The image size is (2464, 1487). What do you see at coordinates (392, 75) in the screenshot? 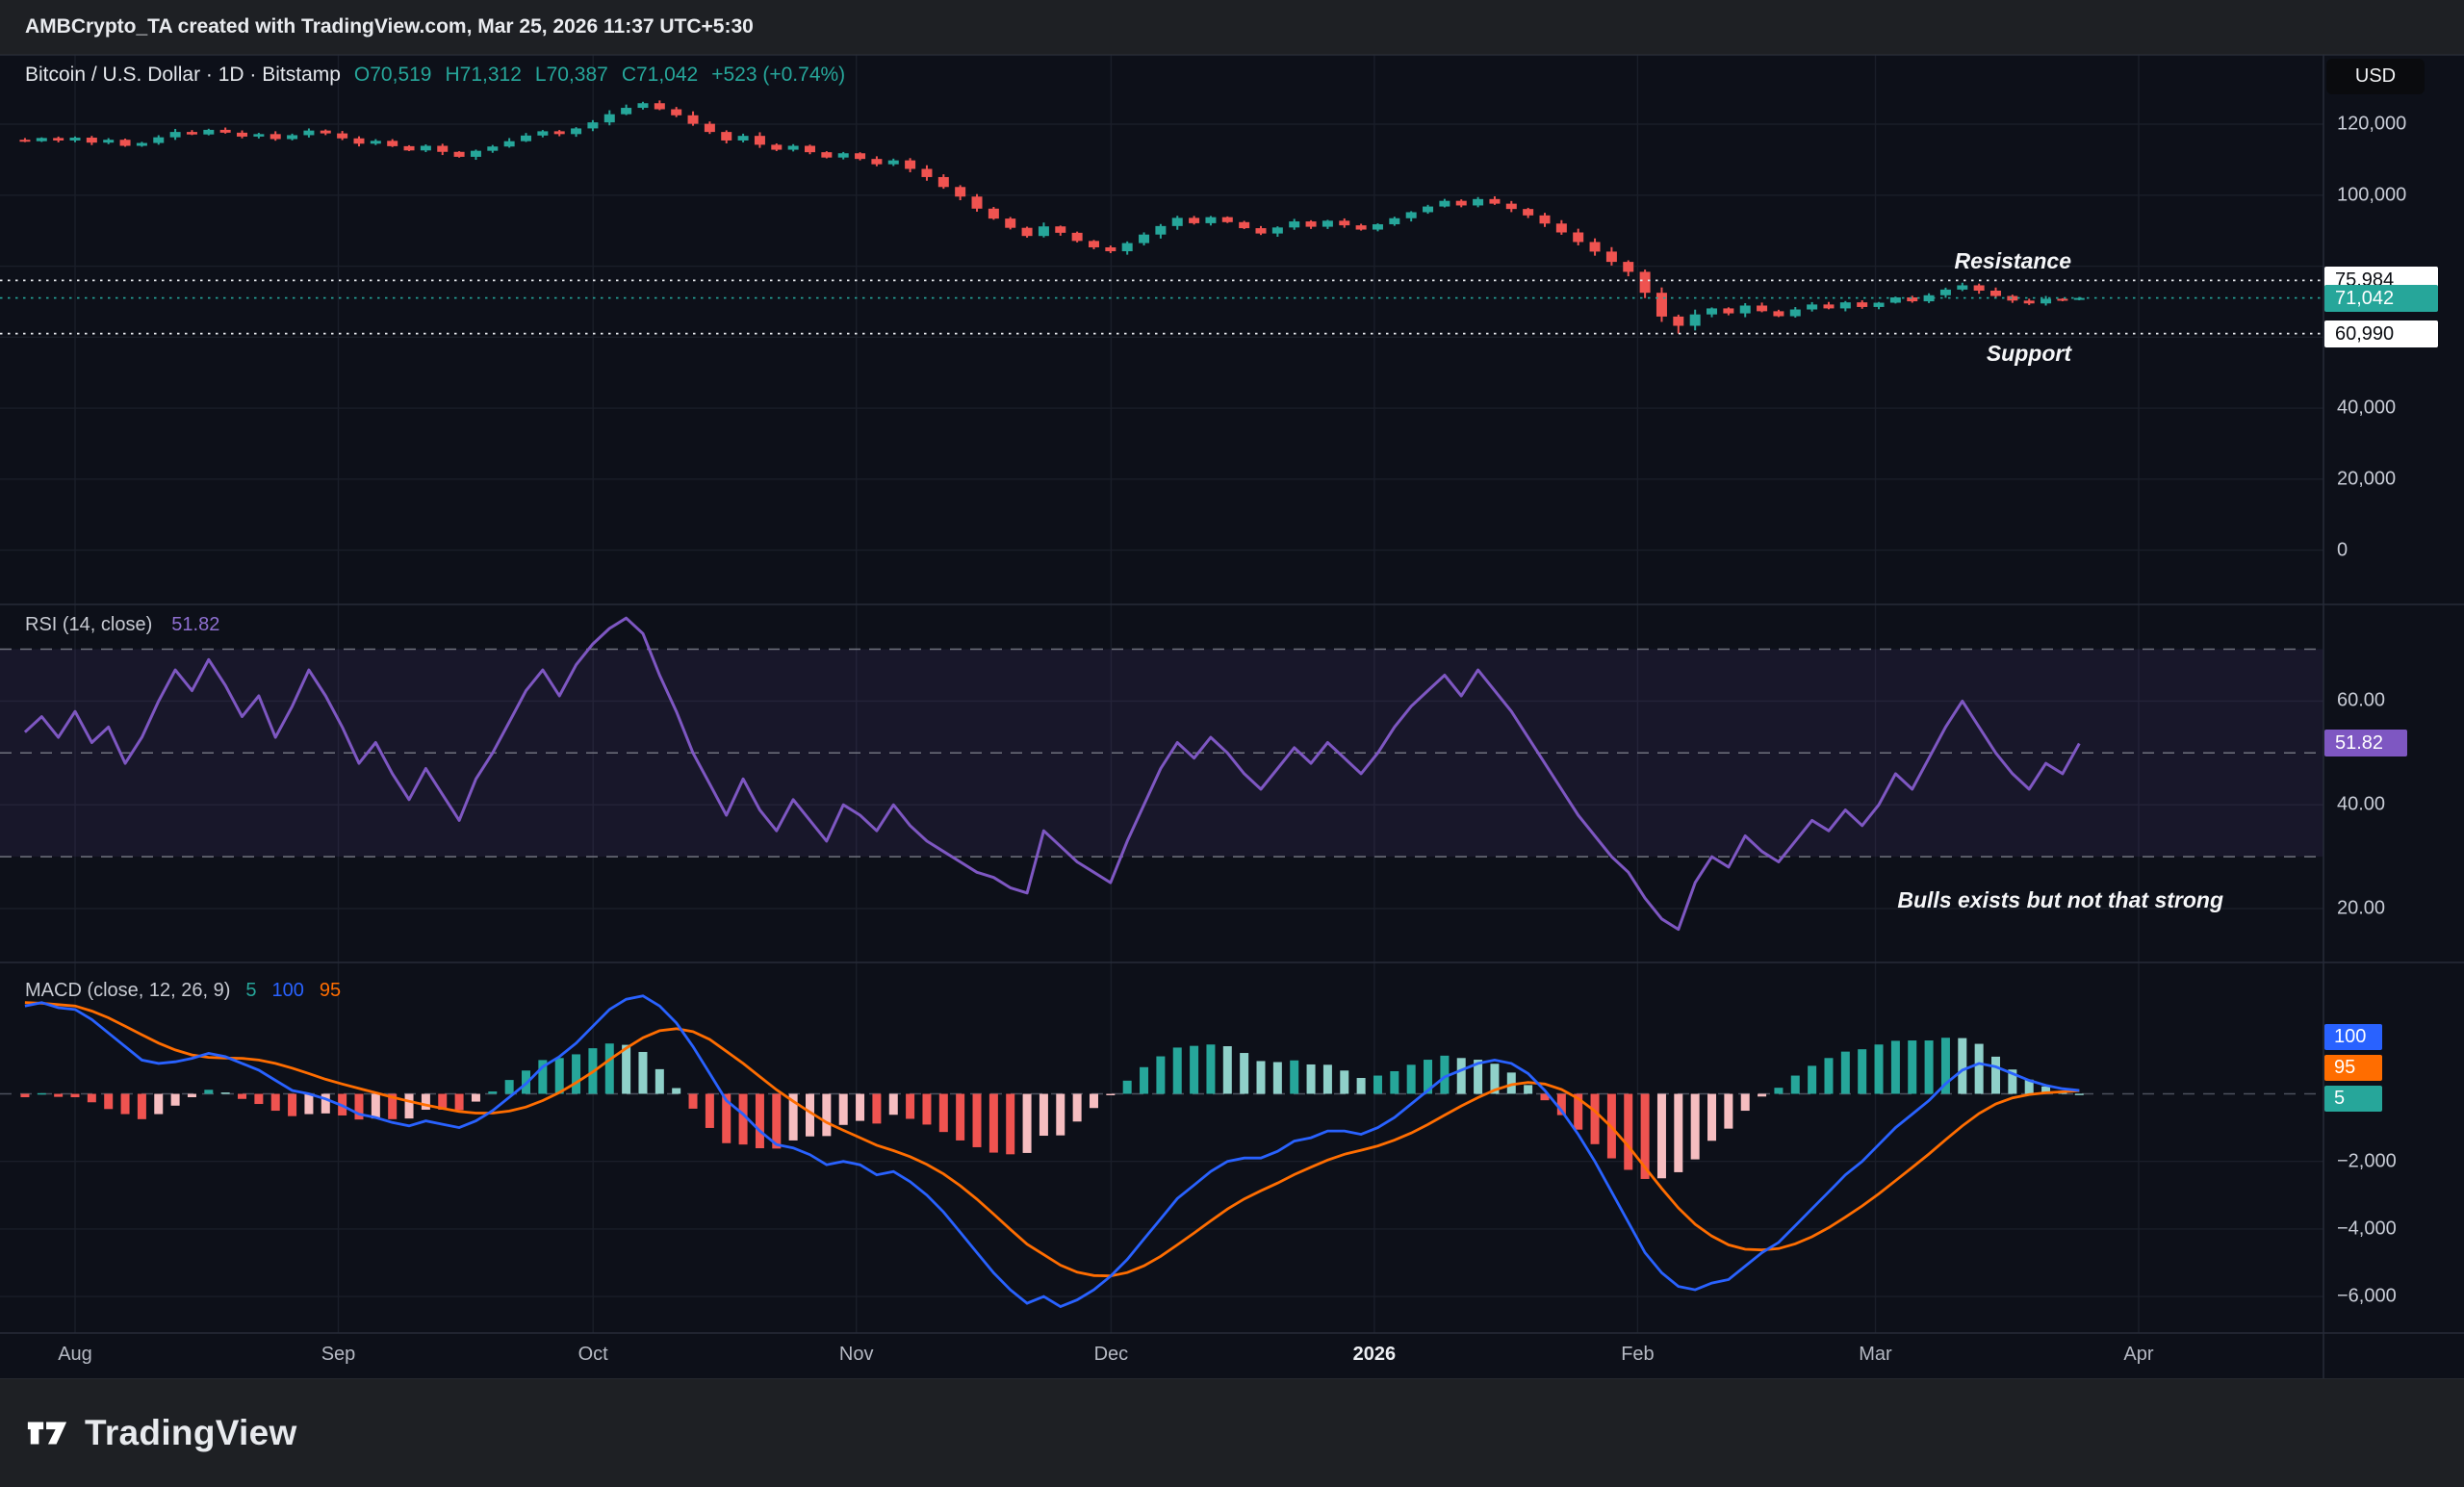
I see `ohlc-open: O70,519` at bounding box center [392, 75].